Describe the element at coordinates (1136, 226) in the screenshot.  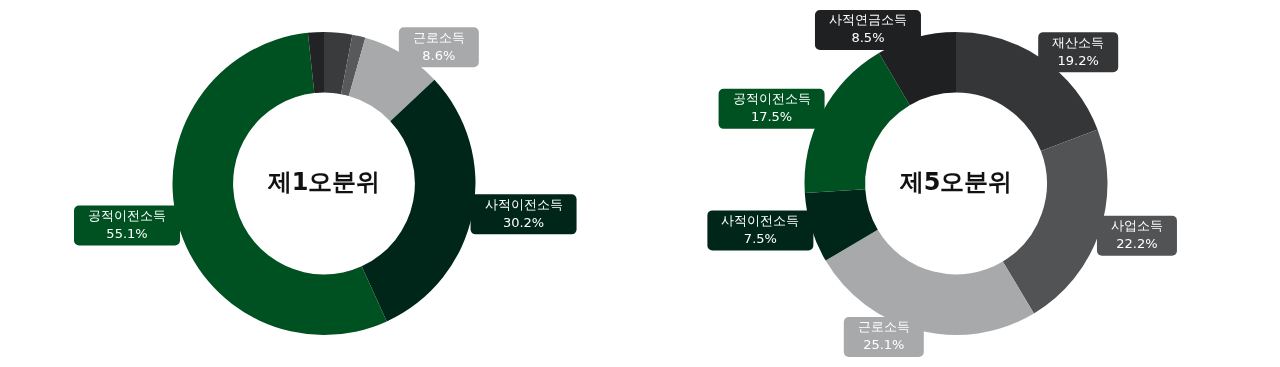
I see `slice-label: 사업소득` at that location.